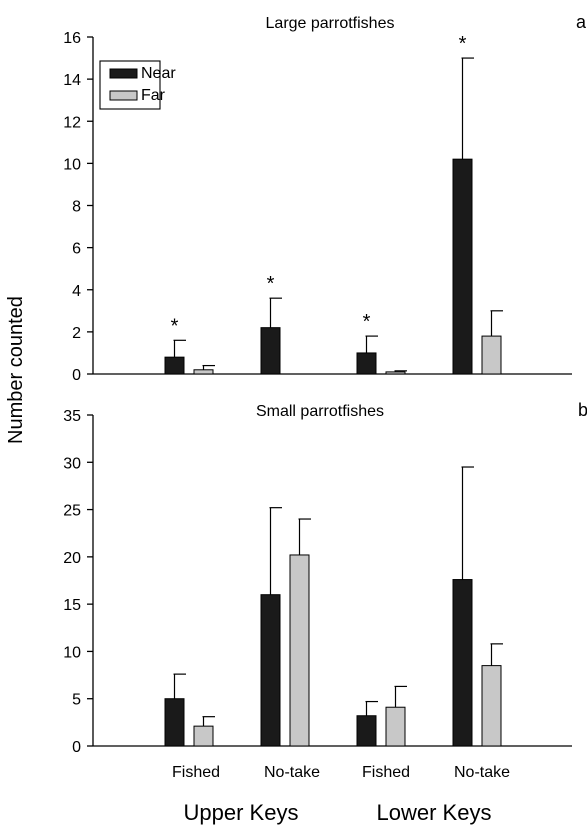  Describe the element at coordinates (123, 73) in the screenshot. I see `legend-swatch-near` at that location.